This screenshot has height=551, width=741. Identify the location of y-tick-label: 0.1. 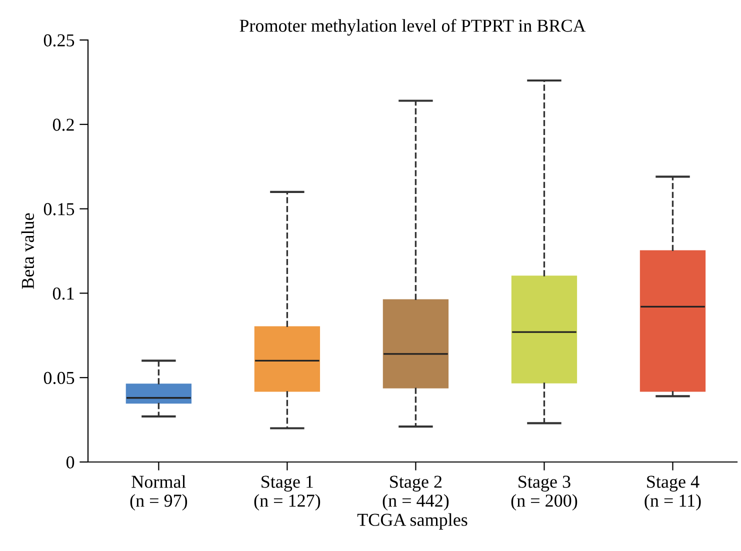
(63, 293).